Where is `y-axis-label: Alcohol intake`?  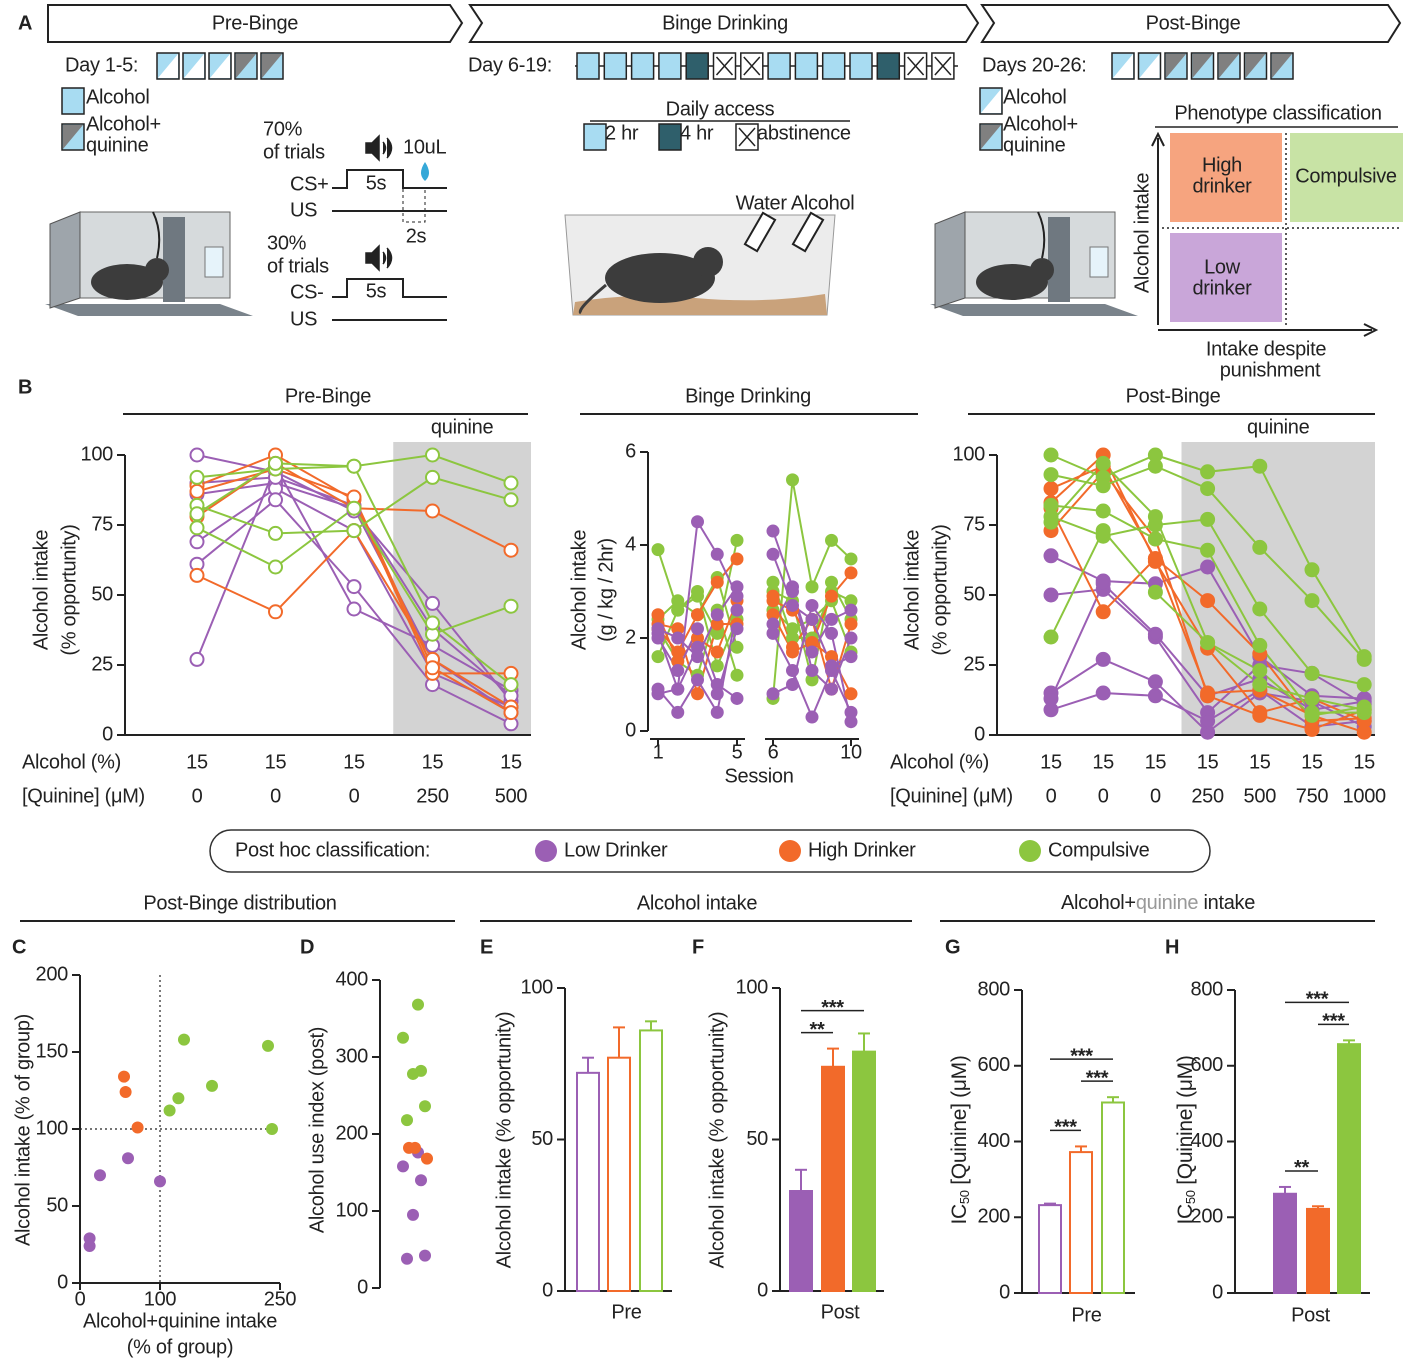 y-axis-label: Alcohol intake is located at coordinates (912, 590).